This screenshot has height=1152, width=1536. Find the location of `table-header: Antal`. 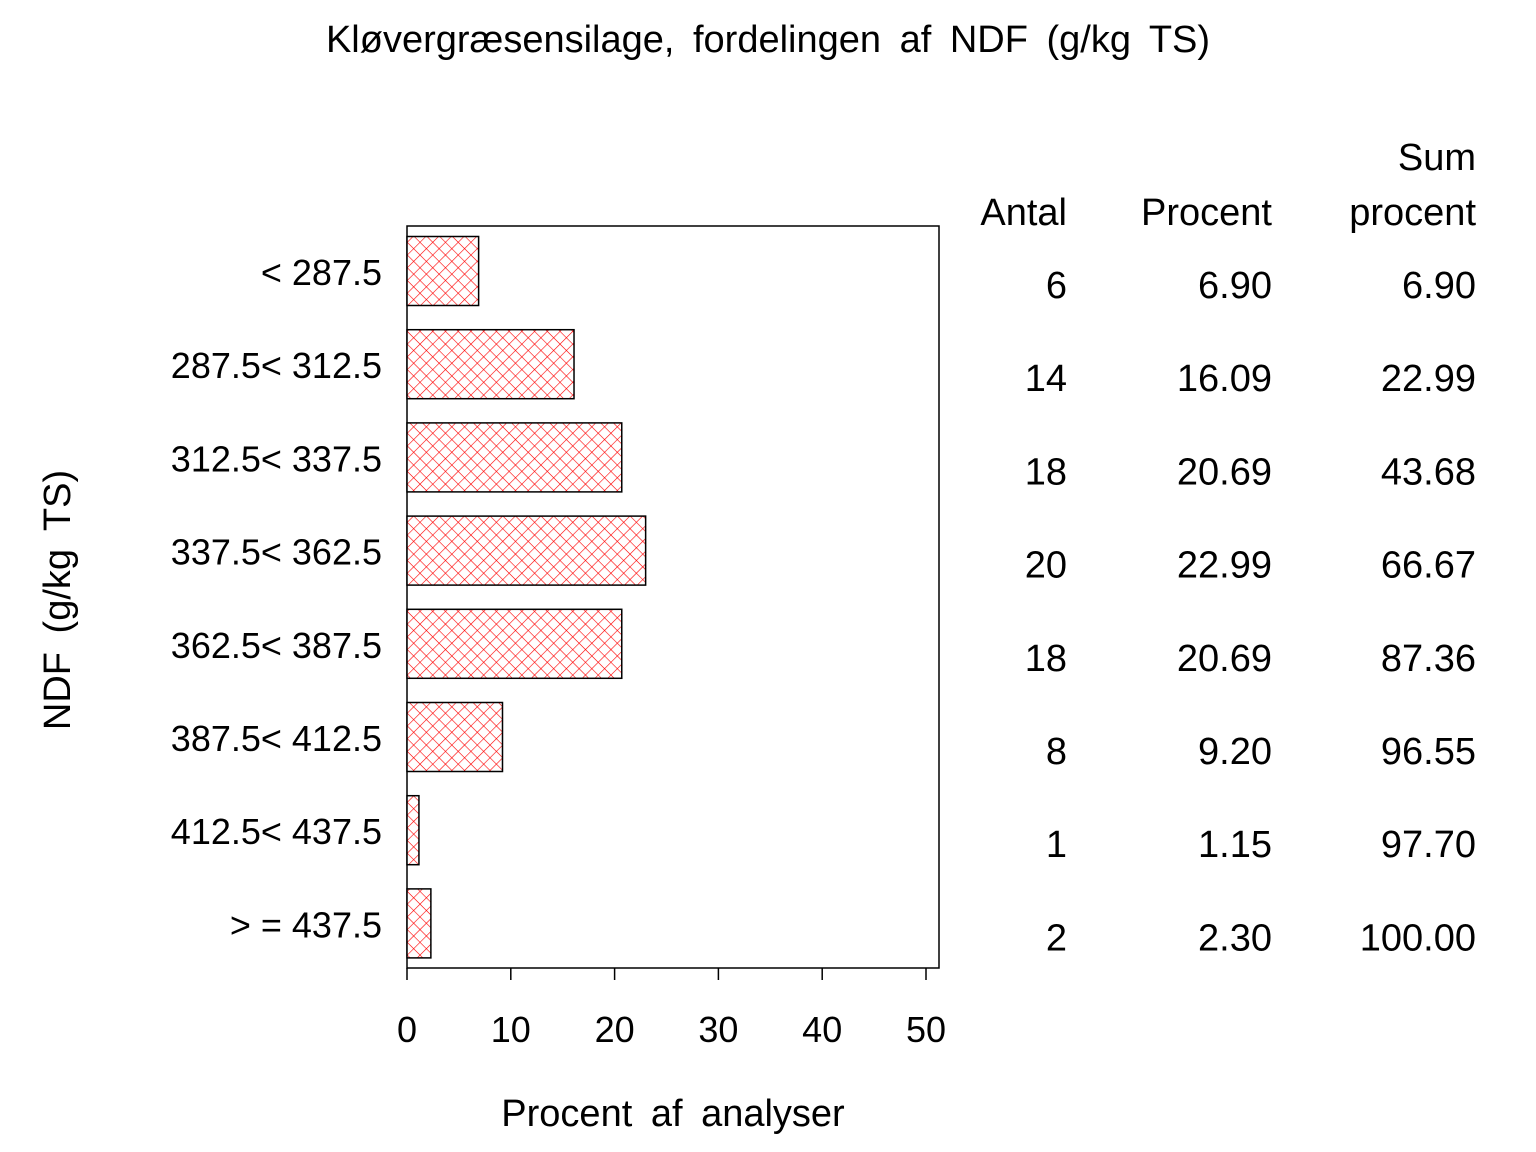

table-header: Antal is located at coordinates (1023, 213).